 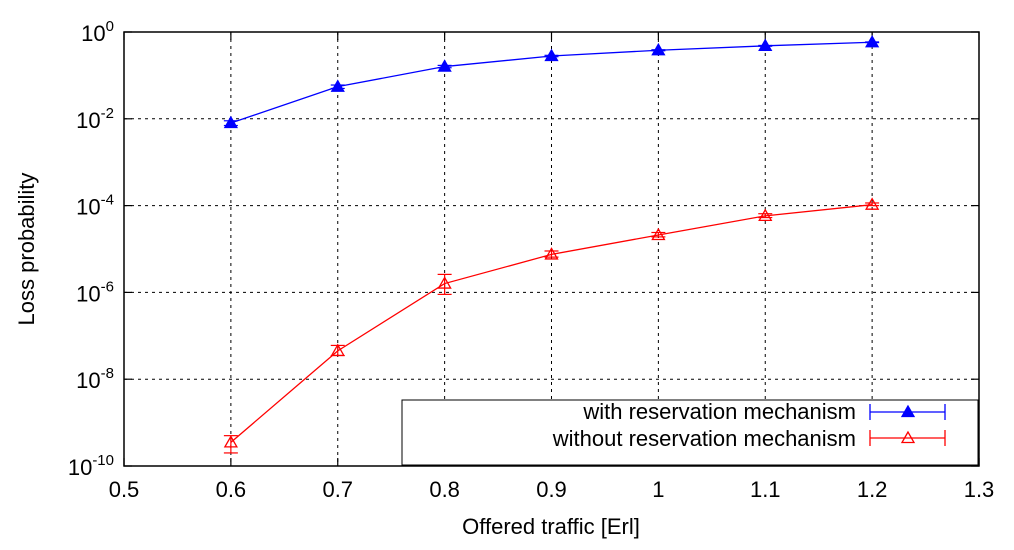 What do you see at coordinates (95, 292) in the screenshot?
I see `y-tick-label: 10⁻⁶` at bounding box center [95, 292].